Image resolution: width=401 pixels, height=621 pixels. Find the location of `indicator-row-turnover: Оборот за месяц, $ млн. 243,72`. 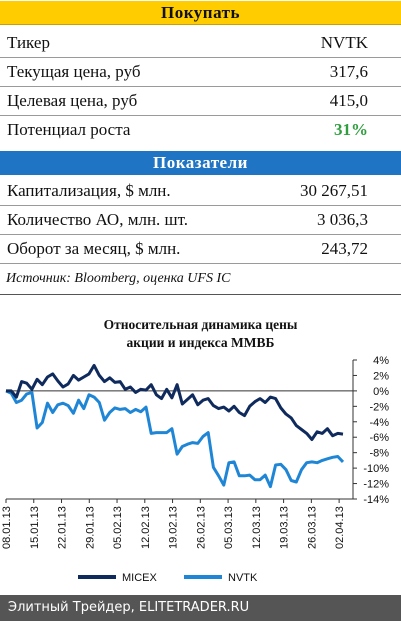

indicator-row-turnover: Оборот за месяц, $ млн. 243,72 is located at coordinates (200, 249).